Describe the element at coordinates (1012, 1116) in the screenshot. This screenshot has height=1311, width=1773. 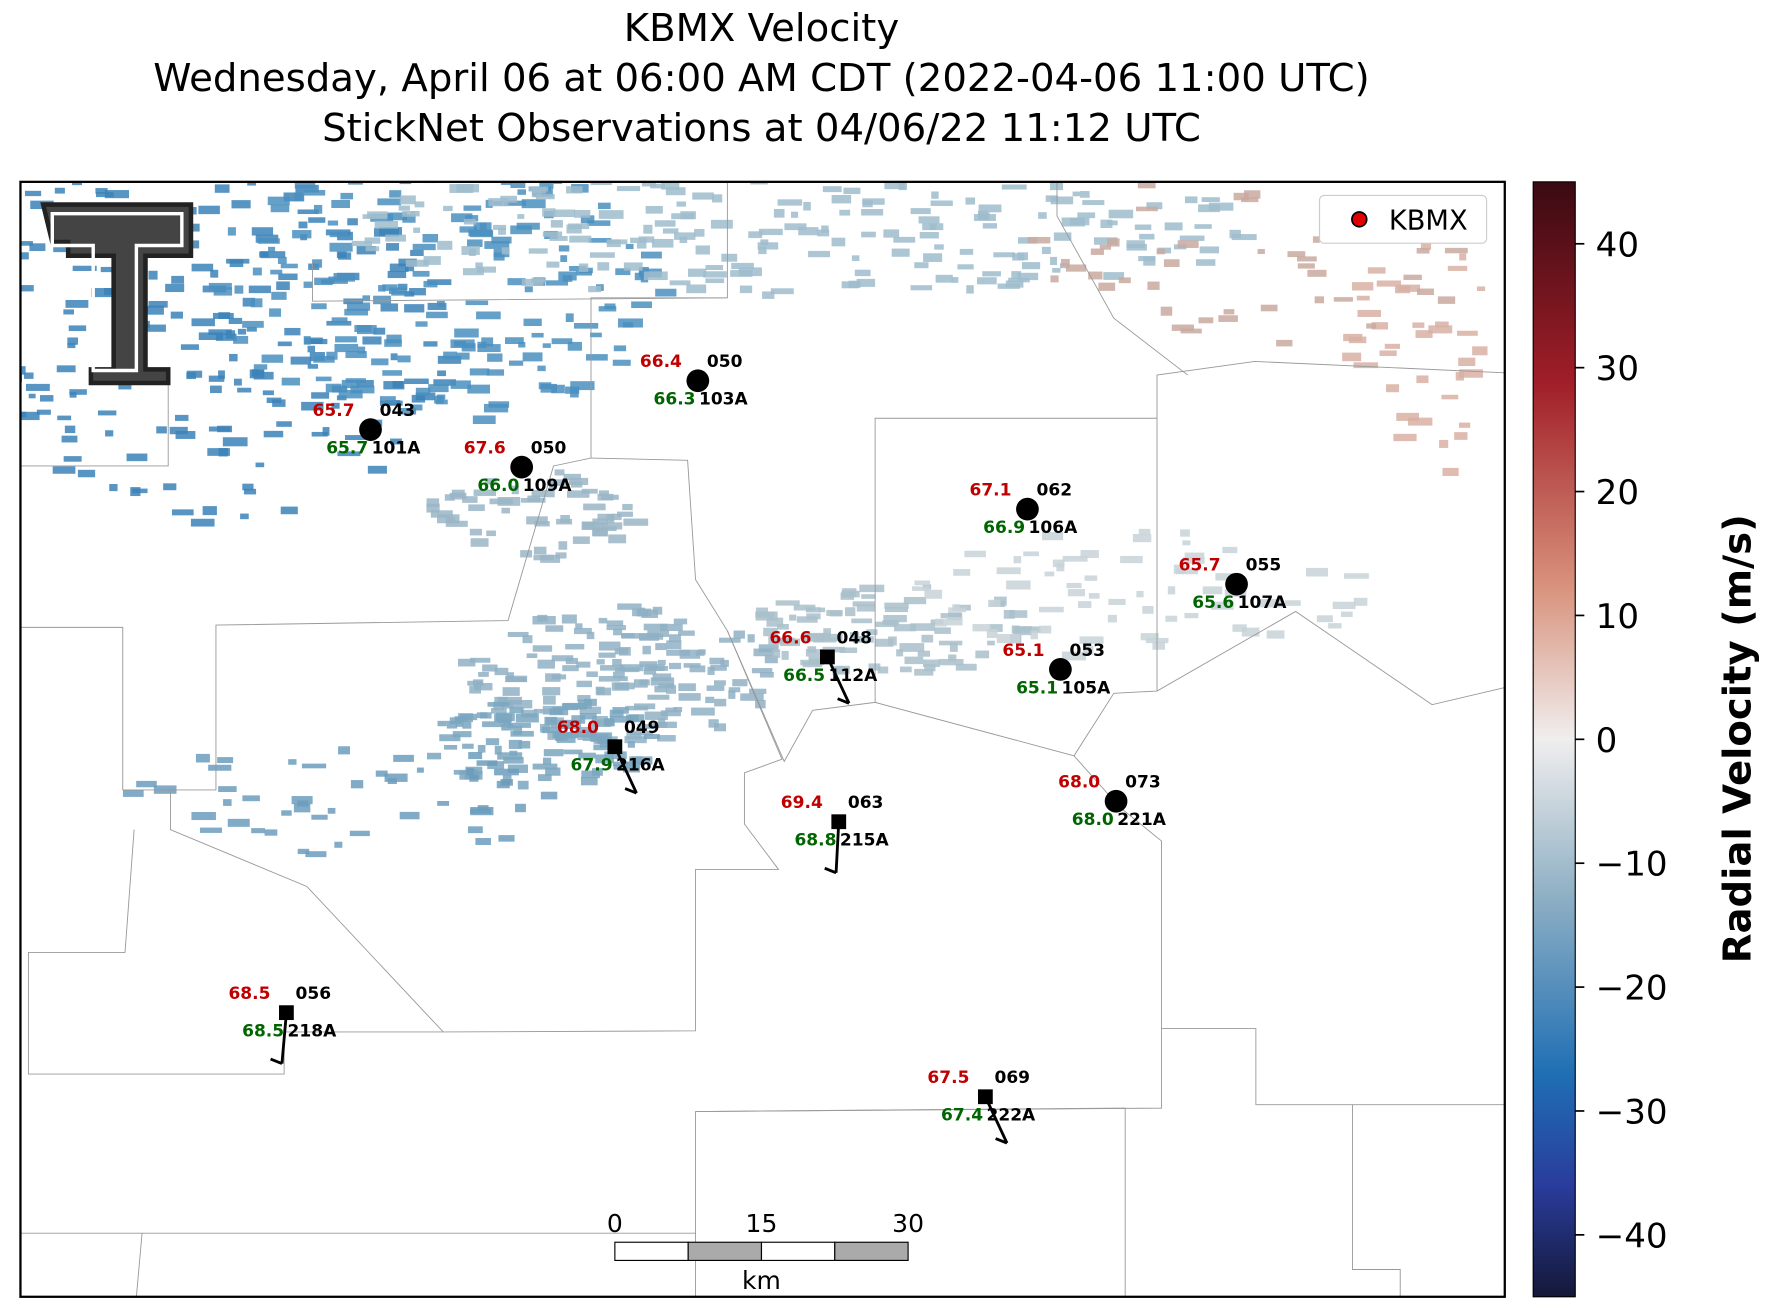
I see `station-id: 222A` at that location.